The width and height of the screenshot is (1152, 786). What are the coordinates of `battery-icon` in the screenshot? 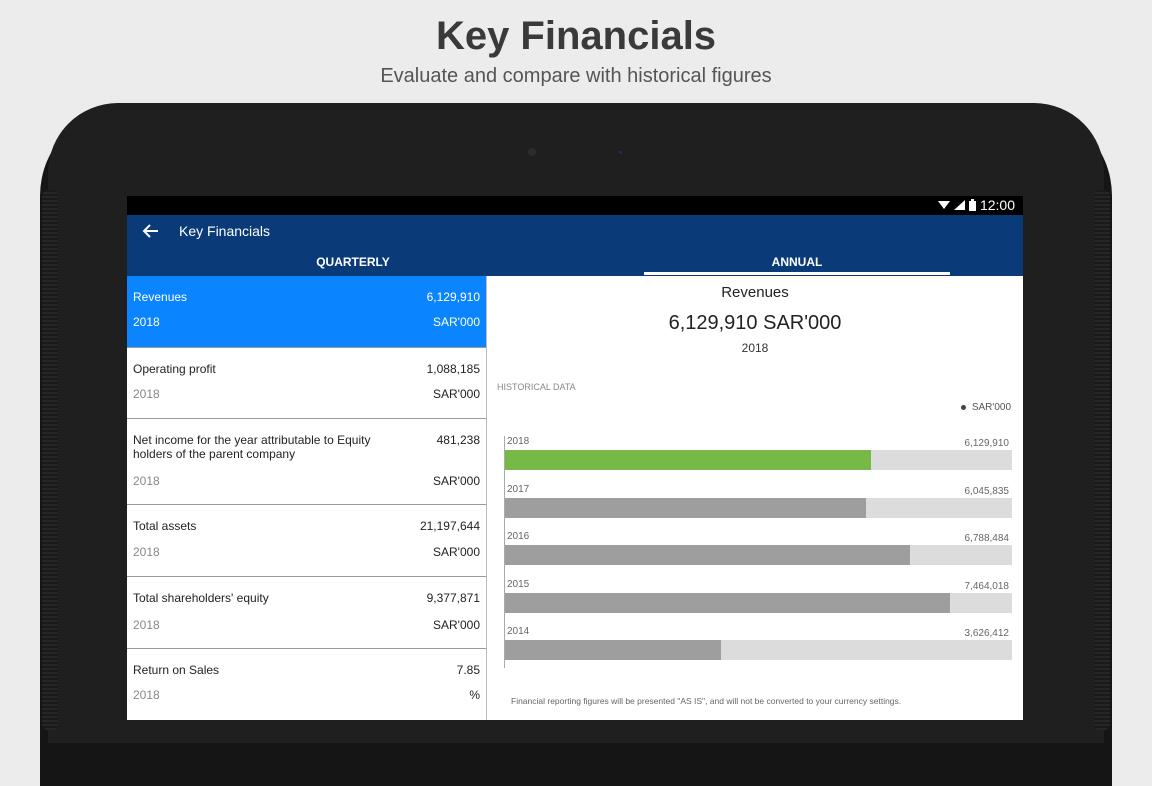 It's located at (972, 205).